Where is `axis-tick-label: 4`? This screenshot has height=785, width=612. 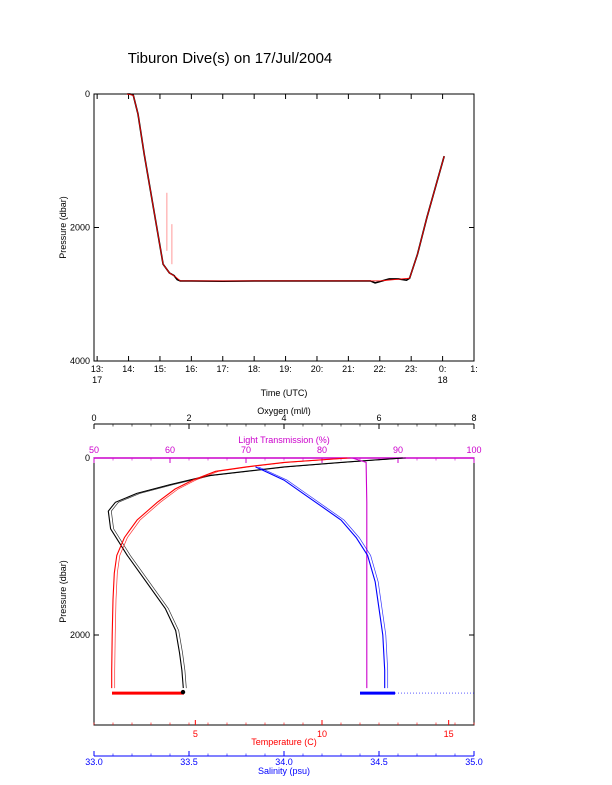 axis-tick-label: 4 is located at coordinates (283, 418).